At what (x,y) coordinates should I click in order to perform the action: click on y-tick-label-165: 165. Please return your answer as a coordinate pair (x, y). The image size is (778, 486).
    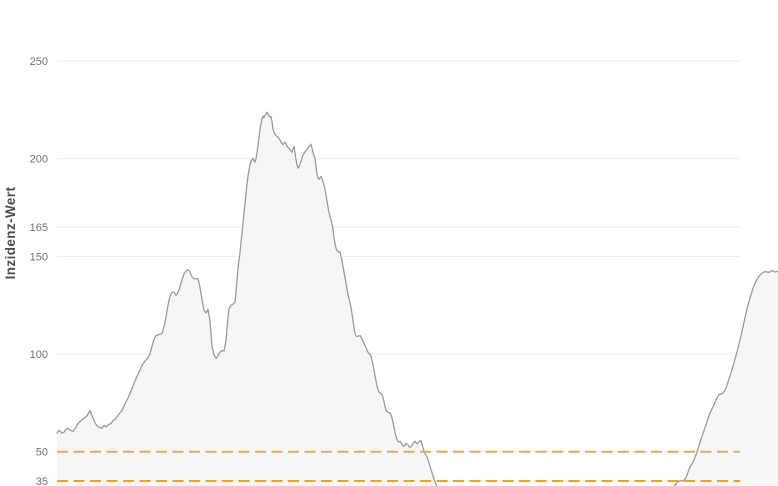
    Looking at the image, I should click on (39, 228).